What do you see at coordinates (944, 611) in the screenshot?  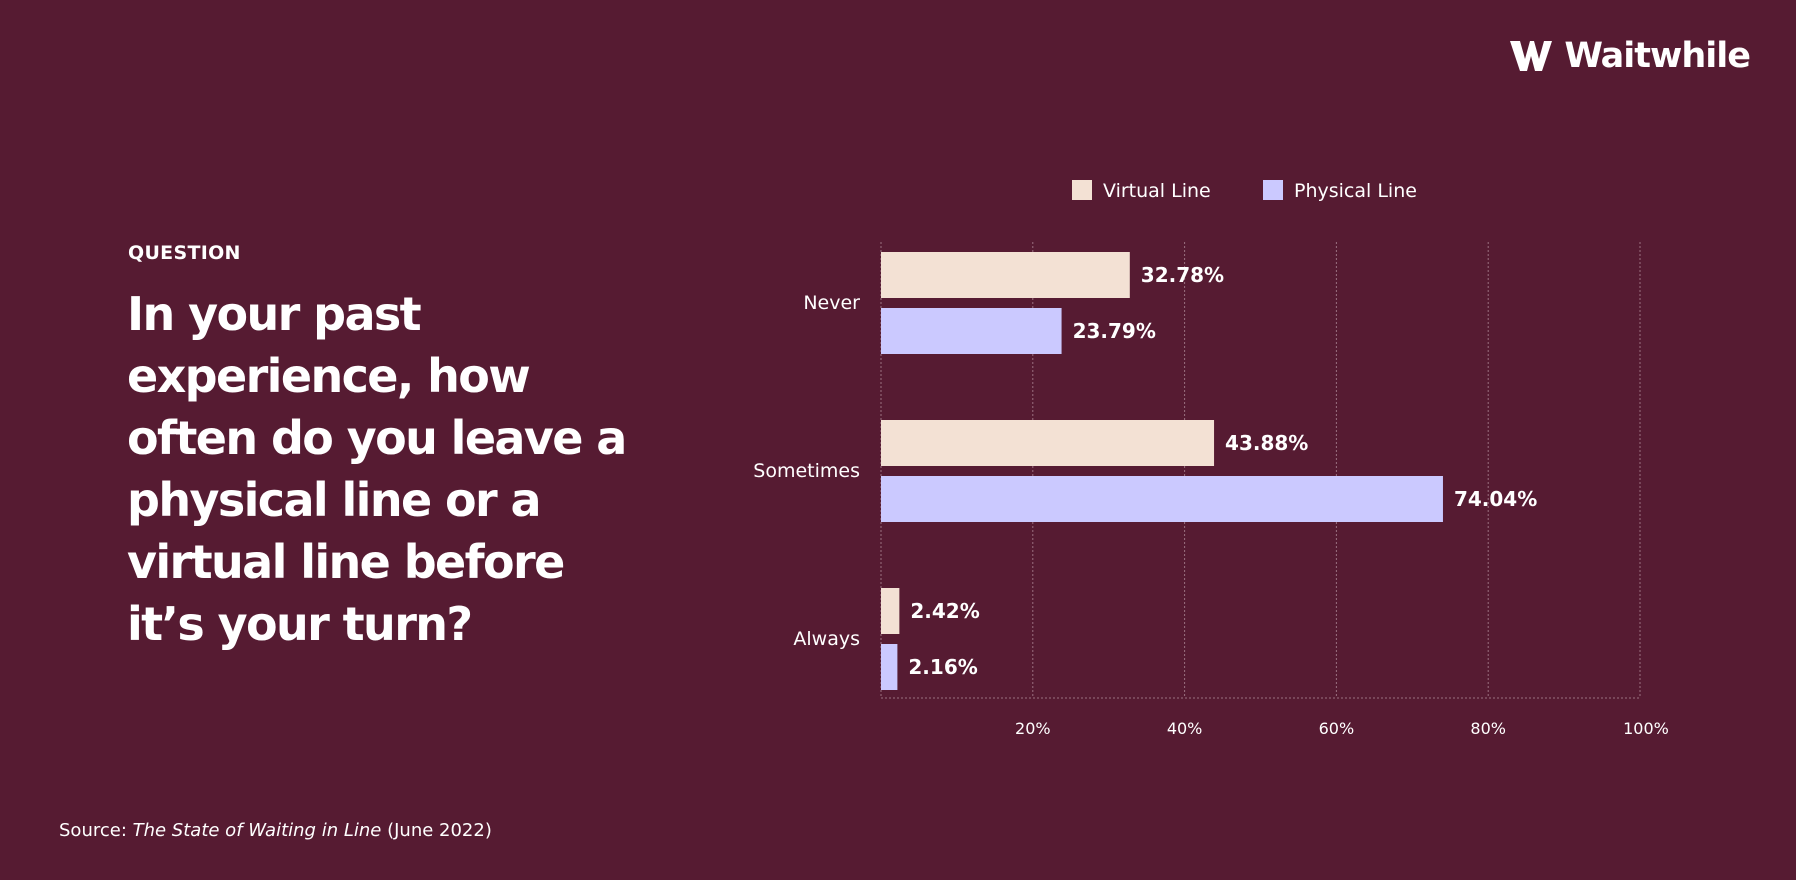 I see `data-label: 2.42%` at bounding box center [944, 611].